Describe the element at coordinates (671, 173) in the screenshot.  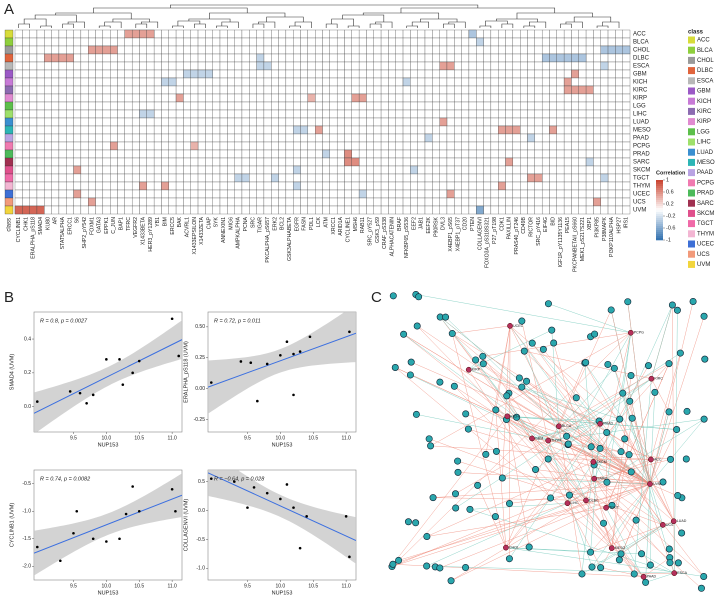
I see `legend-title: Correlation` at that location.